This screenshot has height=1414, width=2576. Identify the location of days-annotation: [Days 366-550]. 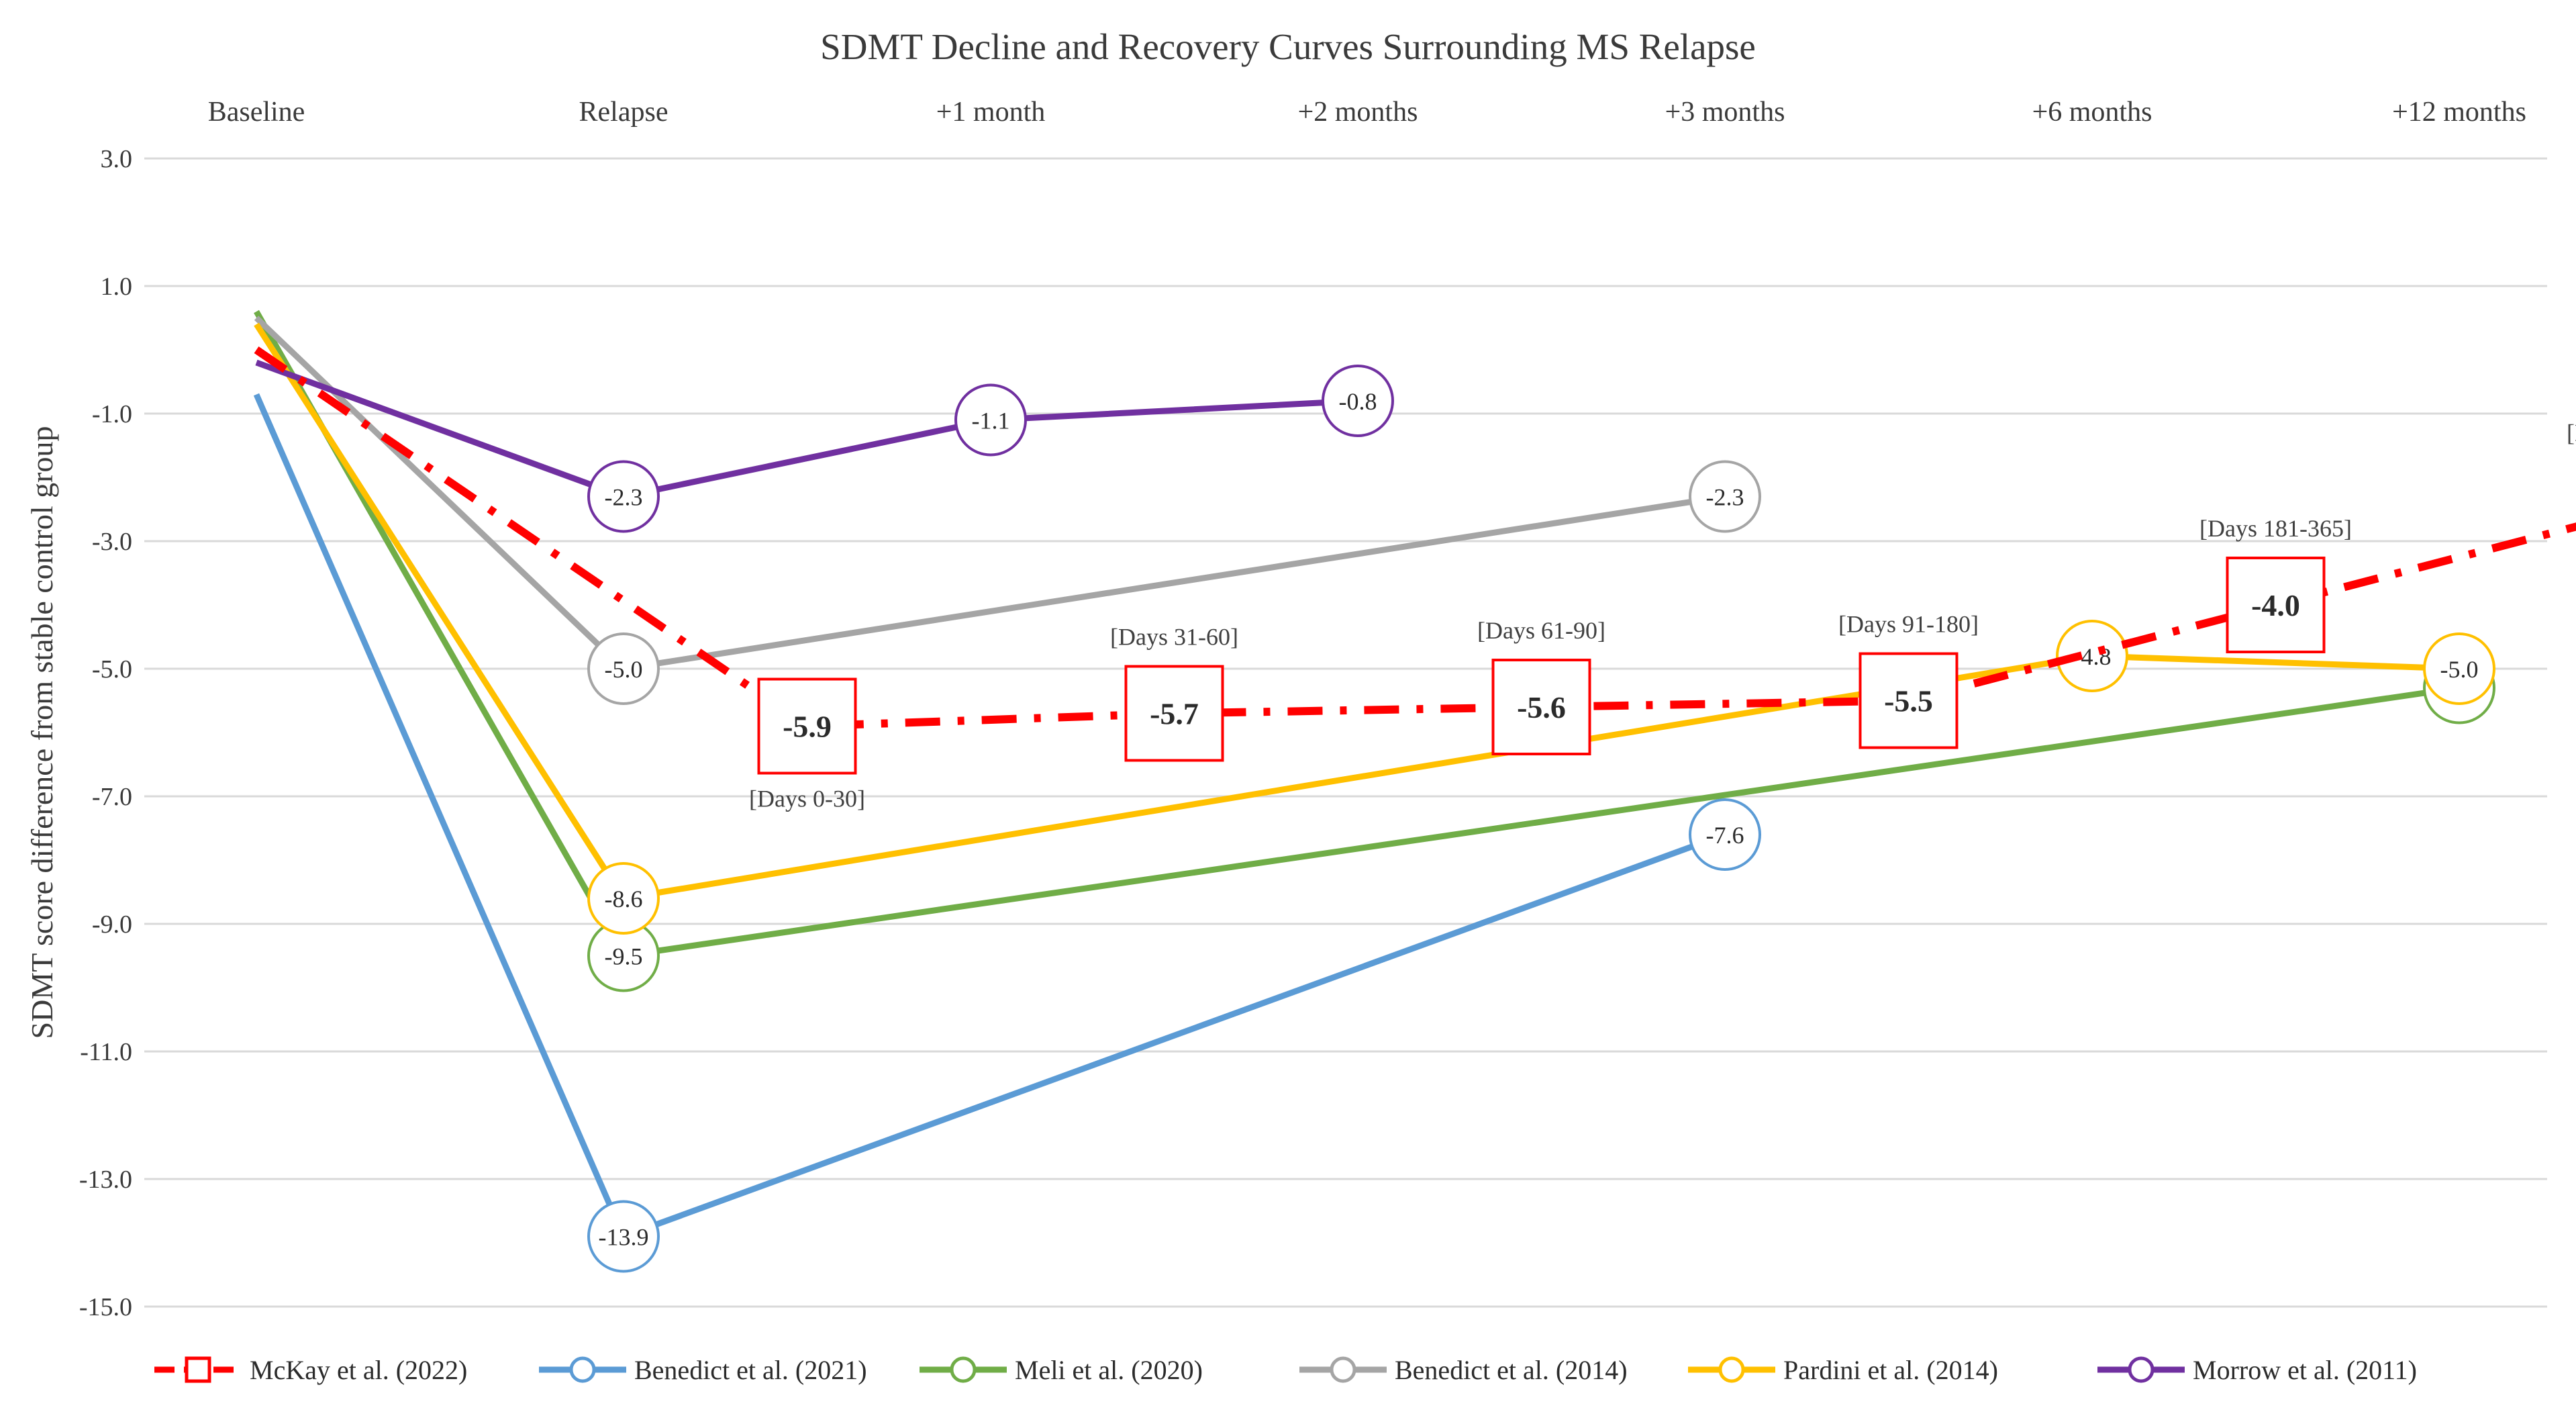
(2571, 433).